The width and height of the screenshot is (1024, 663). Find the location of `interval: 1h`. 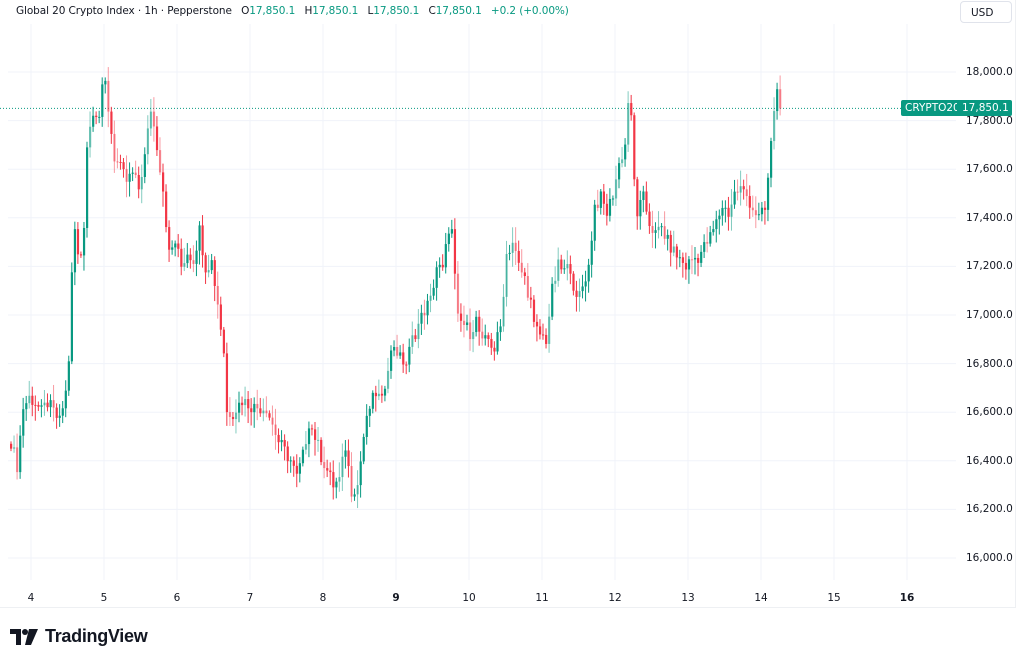

interval: 1h is located at coordinates (151, 11).